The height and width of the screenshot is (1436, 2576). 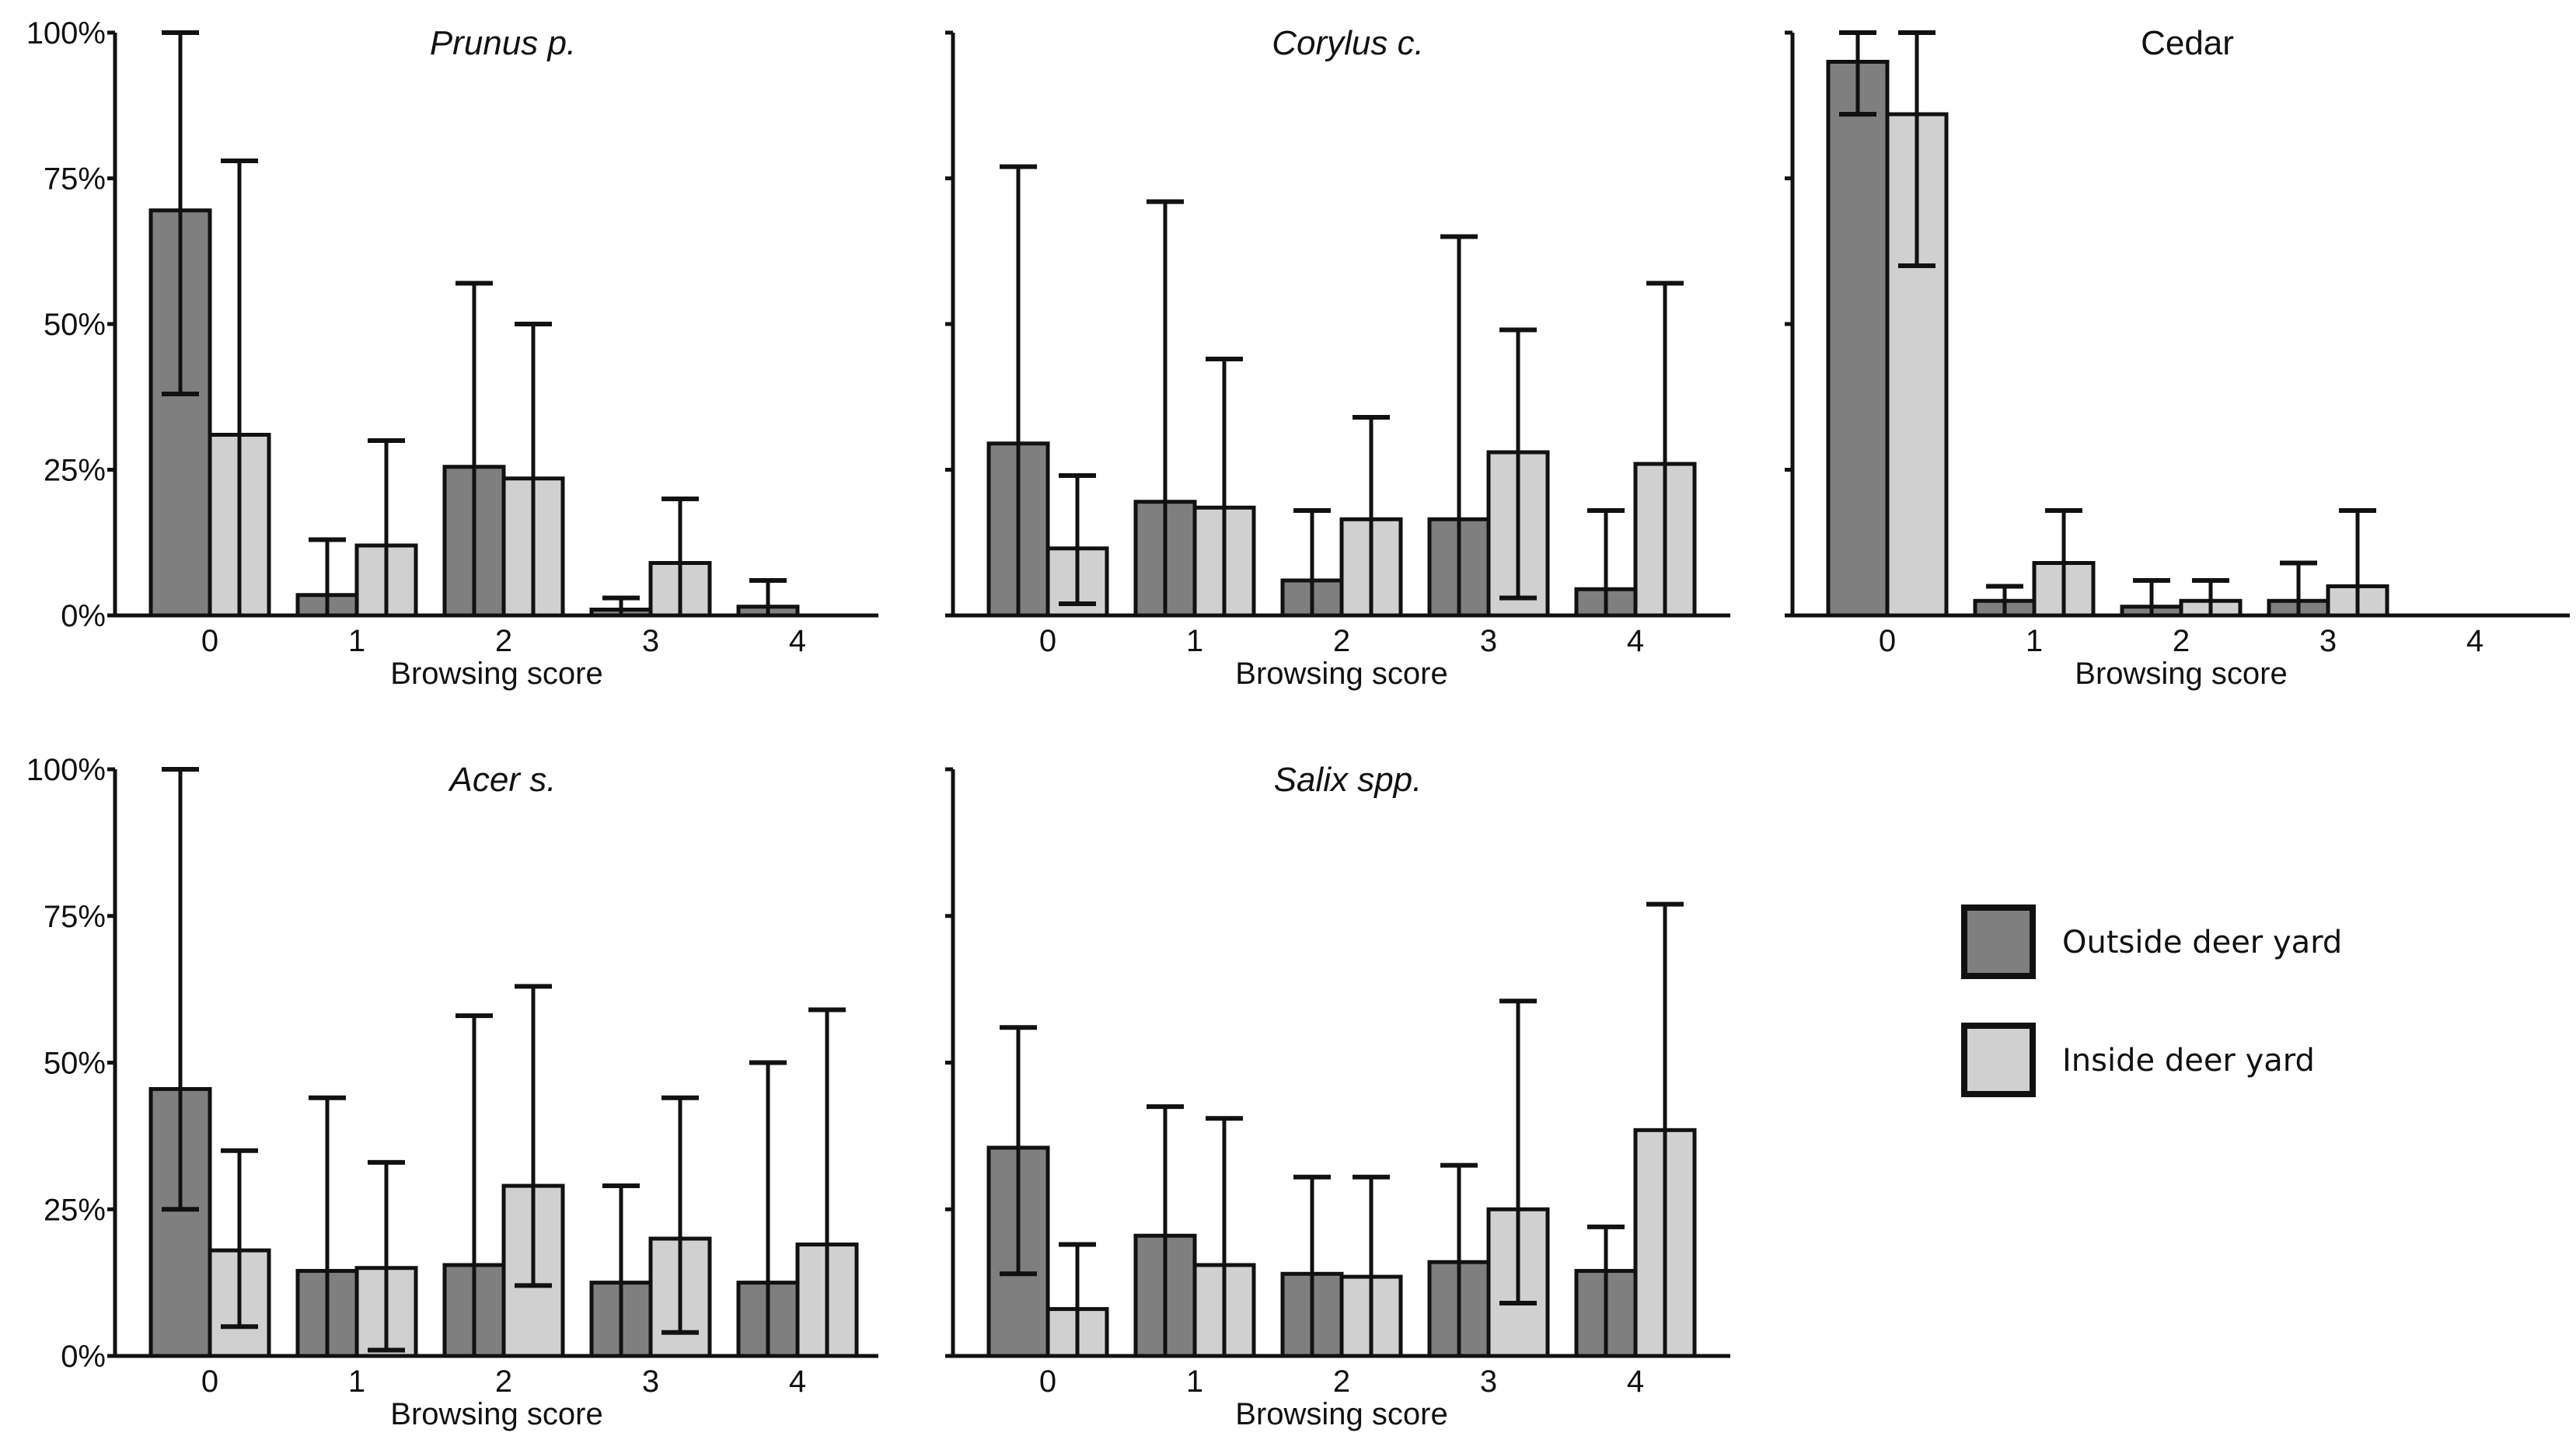 I want to click on legend-swatch-inside, so click(x=1999, y=1060).